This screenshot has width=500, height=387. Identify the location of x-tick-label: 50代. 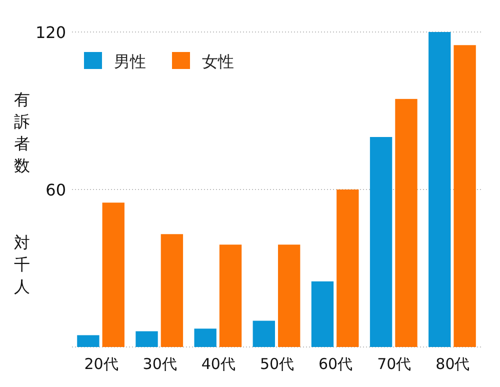
(277, 364).